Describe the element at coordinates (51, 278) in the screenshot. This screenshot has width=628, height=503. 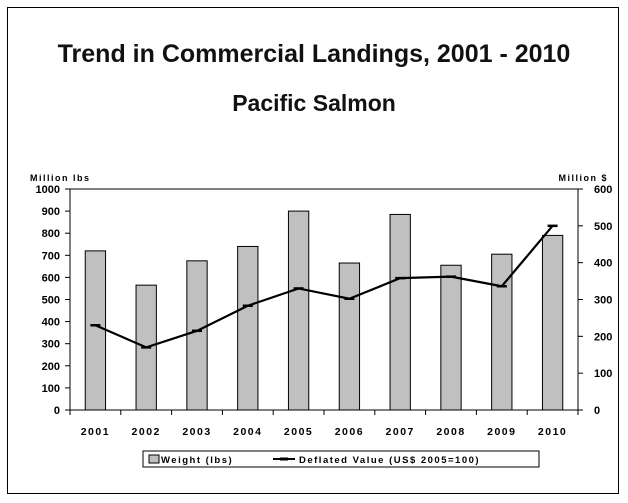
I see `y-left-tick-label: 600` at that location.